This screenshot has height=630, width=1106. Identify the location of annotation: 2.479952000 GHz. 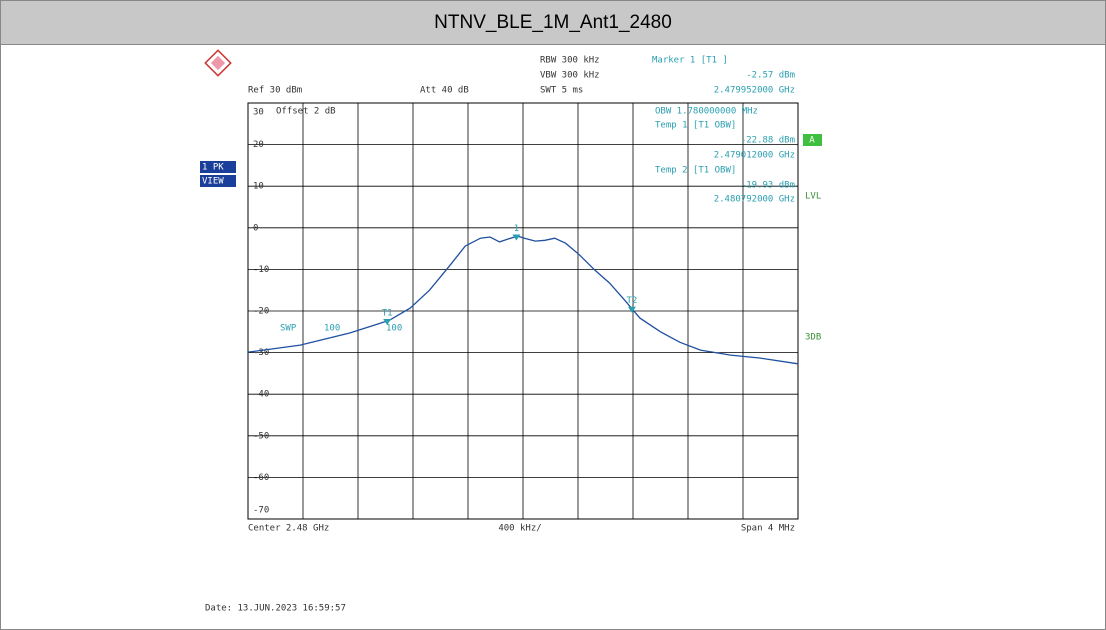
(754, 91).